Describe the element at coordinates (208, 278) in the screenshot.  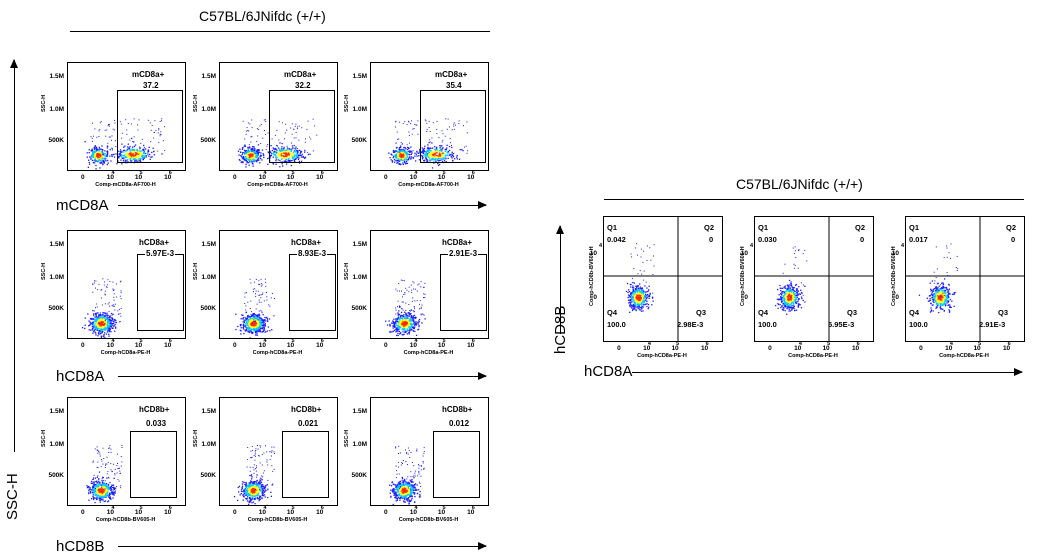
I see `y-tick-label: 1.0M` at that location.